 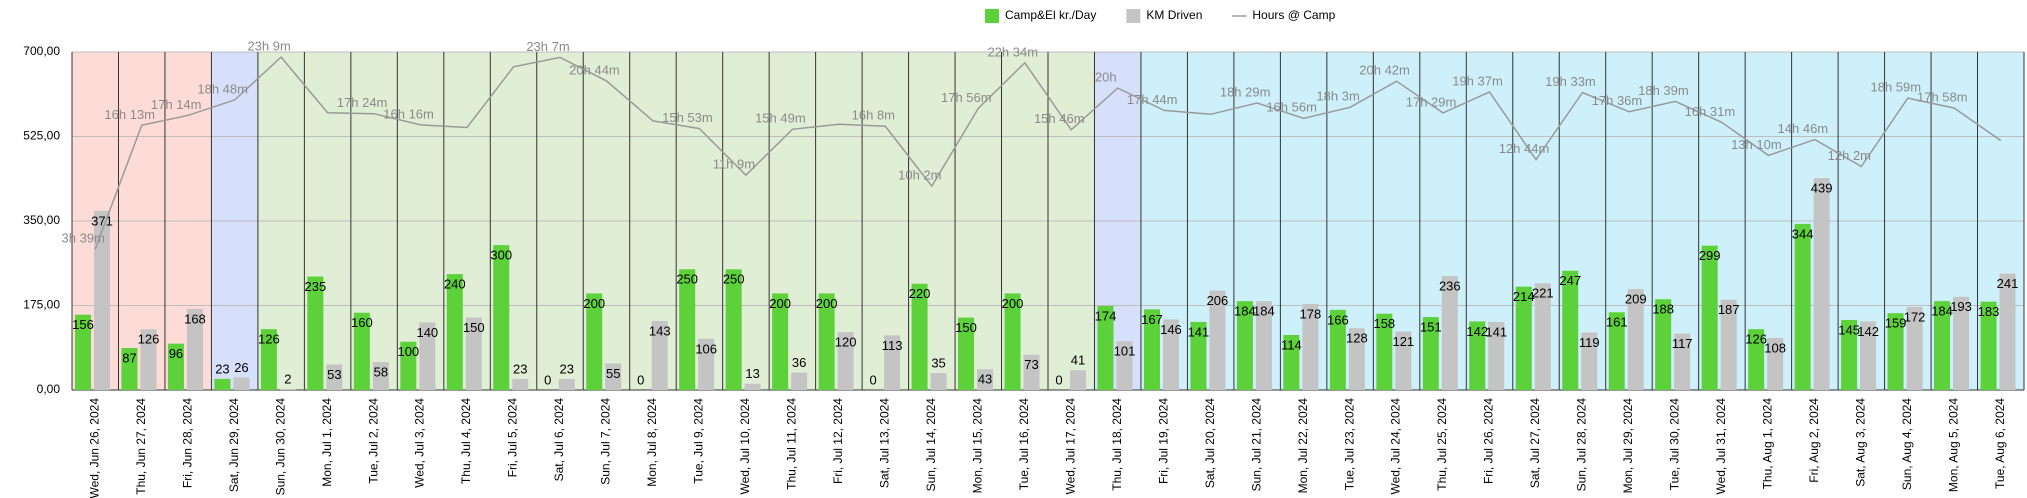 I want to click on line-label: 17h 44m, so click(x=1152, y=99).